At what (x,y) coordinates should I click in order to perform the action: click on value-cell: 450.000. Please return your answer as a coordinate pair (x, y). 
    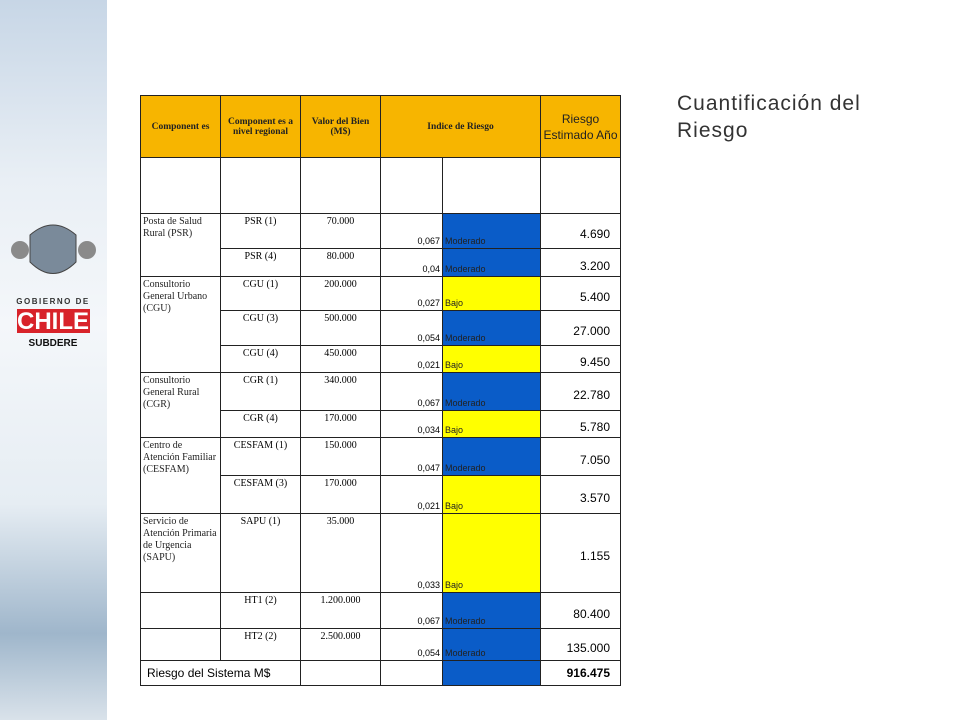
    Looking at the image, I should click on (340, 359).